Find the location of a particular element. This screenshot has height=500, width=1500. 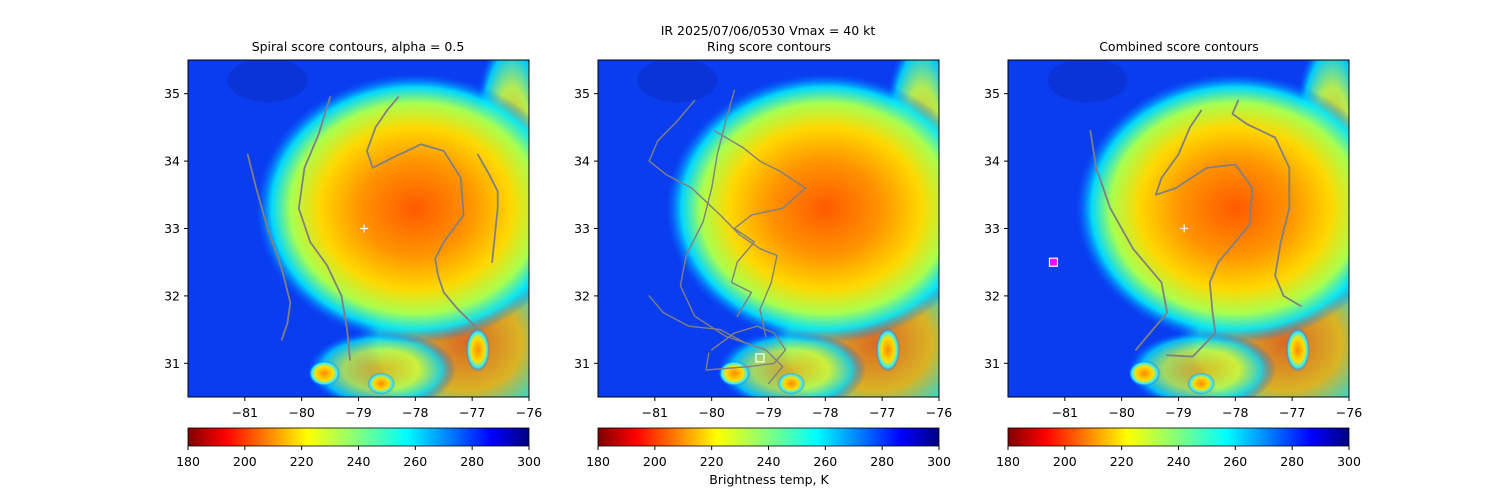

panel-title-ring: Ring score contours is located at coordinates (769, 46).